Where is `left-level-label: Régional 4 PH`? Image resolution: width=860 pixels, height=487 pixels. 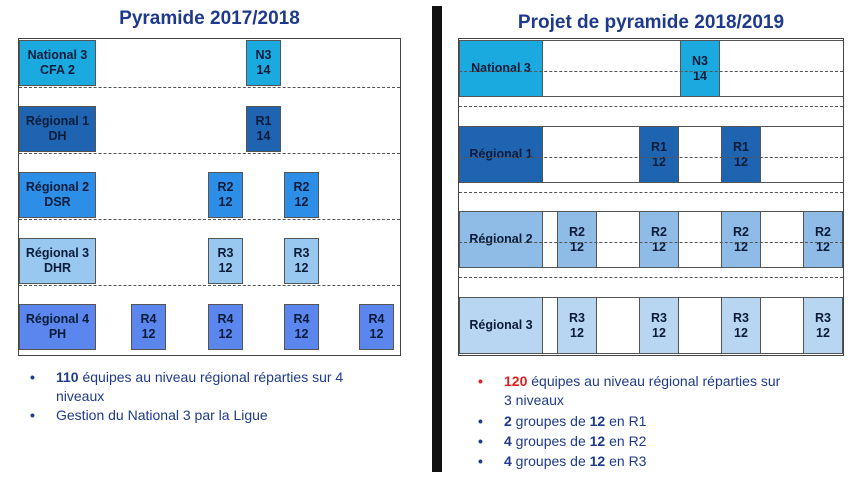
left-level-label: Régional 4 PH is located at coordinates (57, 327).